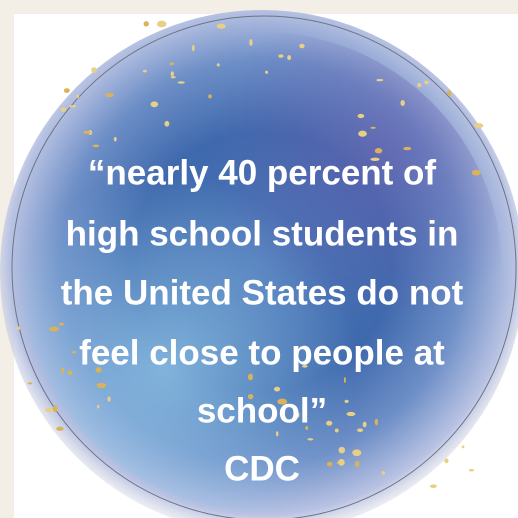 The height and width of the screenshot is (518, 518). I want to click on quote-line: high school students in, so click(262, 233).